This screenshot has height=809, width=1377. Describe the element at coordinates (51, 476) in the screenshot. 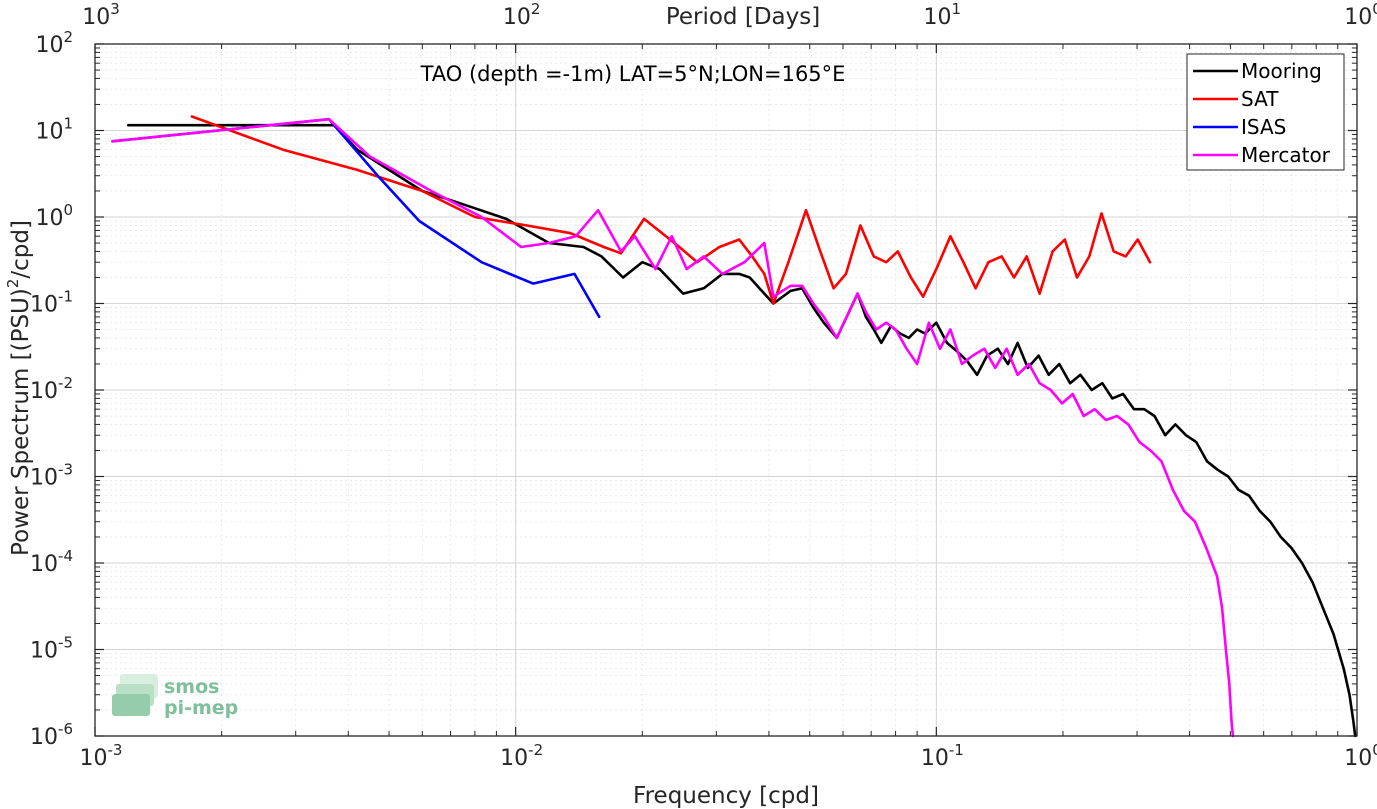

I see `y-tick-label: 10⁻³` at that location.